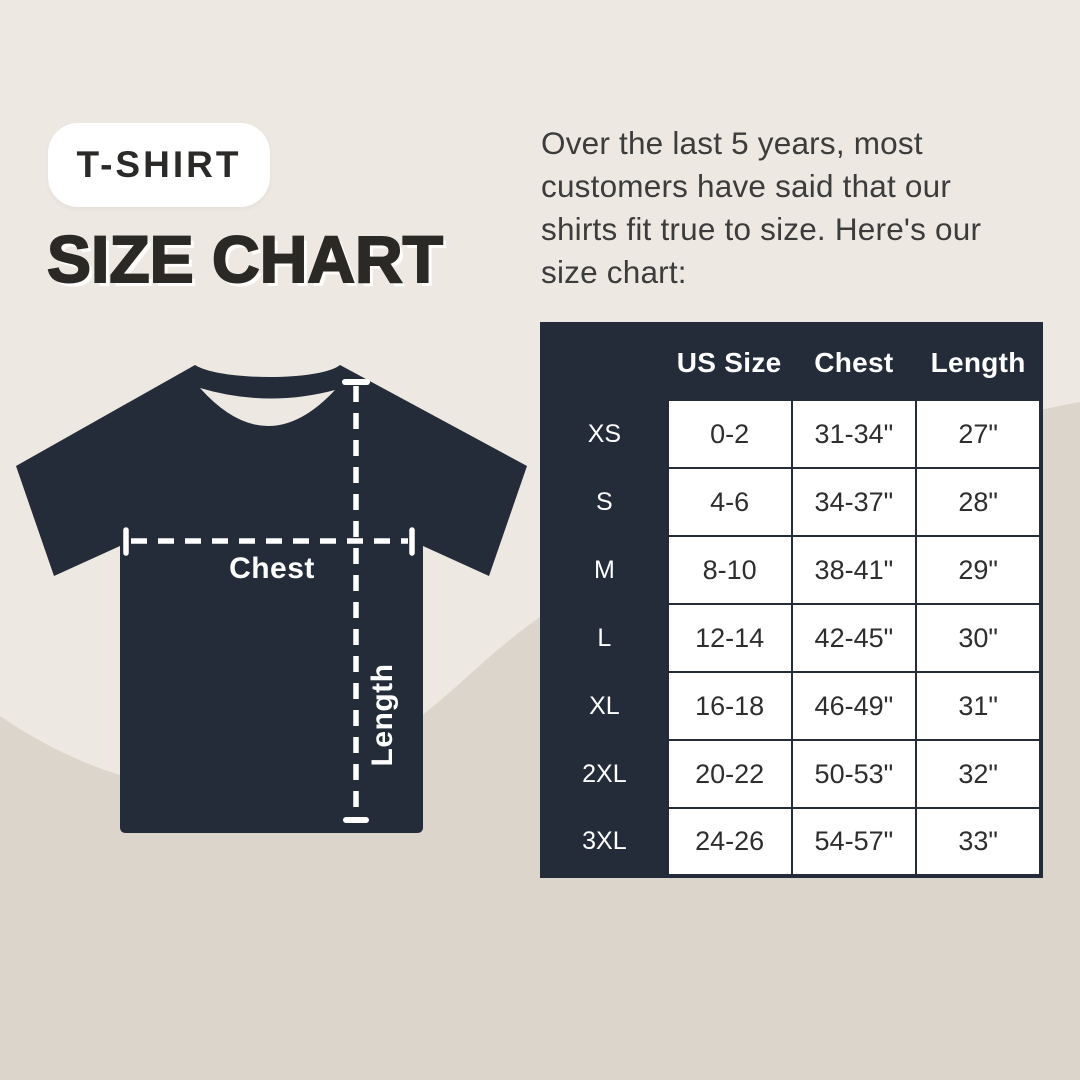  What do you see at coordinates (605, 842) in the screenshot?
I see `size-label: 3XL` at bounding box center [605, 842].